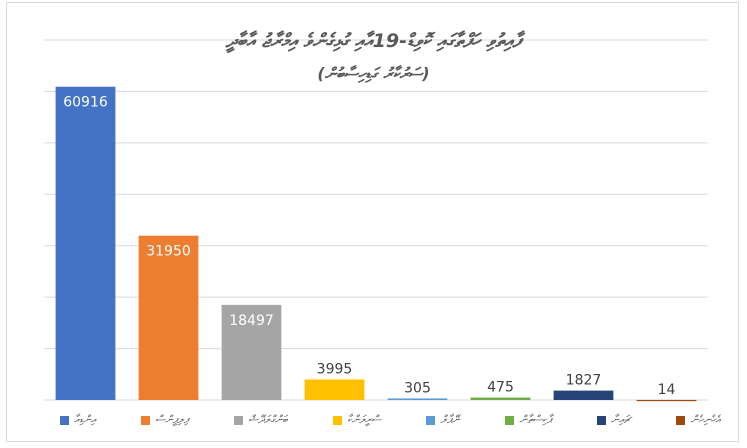 The width and height of the screenshot is (747, 448). I want to click on legend-label: ޕާކިސްތާން, so click(535, 419).